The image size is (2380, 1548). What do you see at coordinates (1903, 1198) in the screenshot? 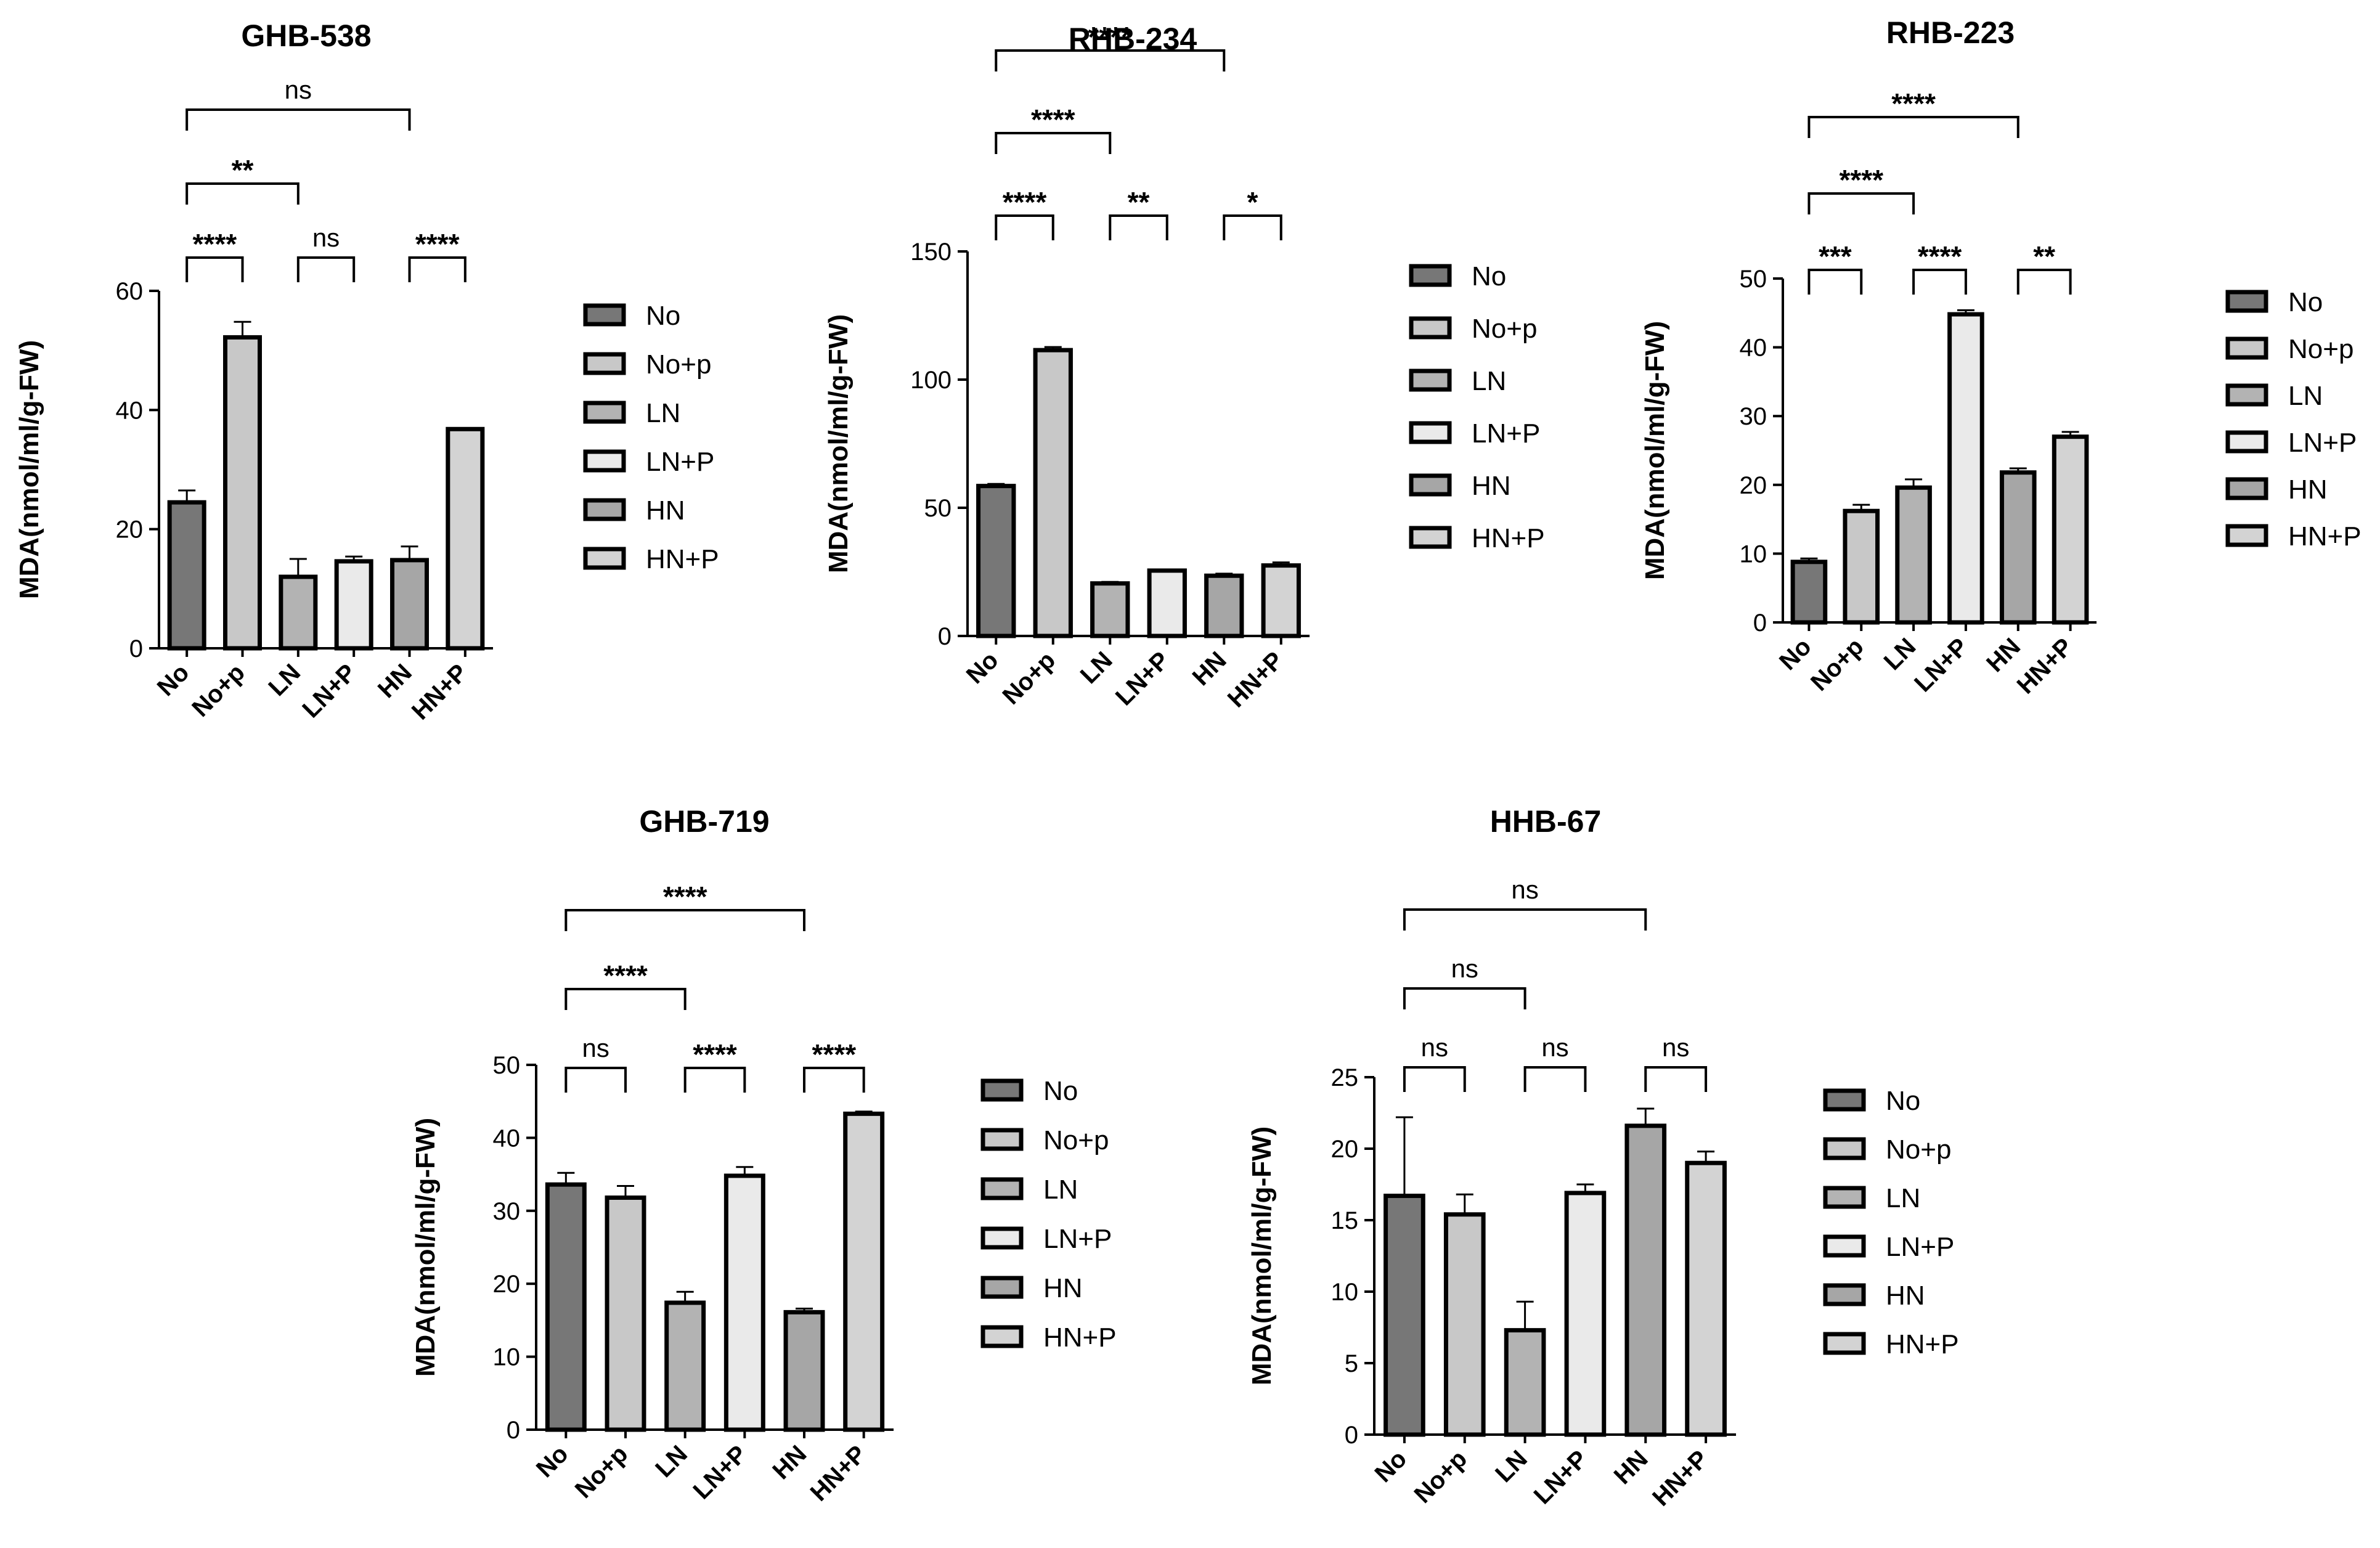
I see `legend-label: LN` at bounding box center [1903, 1198].